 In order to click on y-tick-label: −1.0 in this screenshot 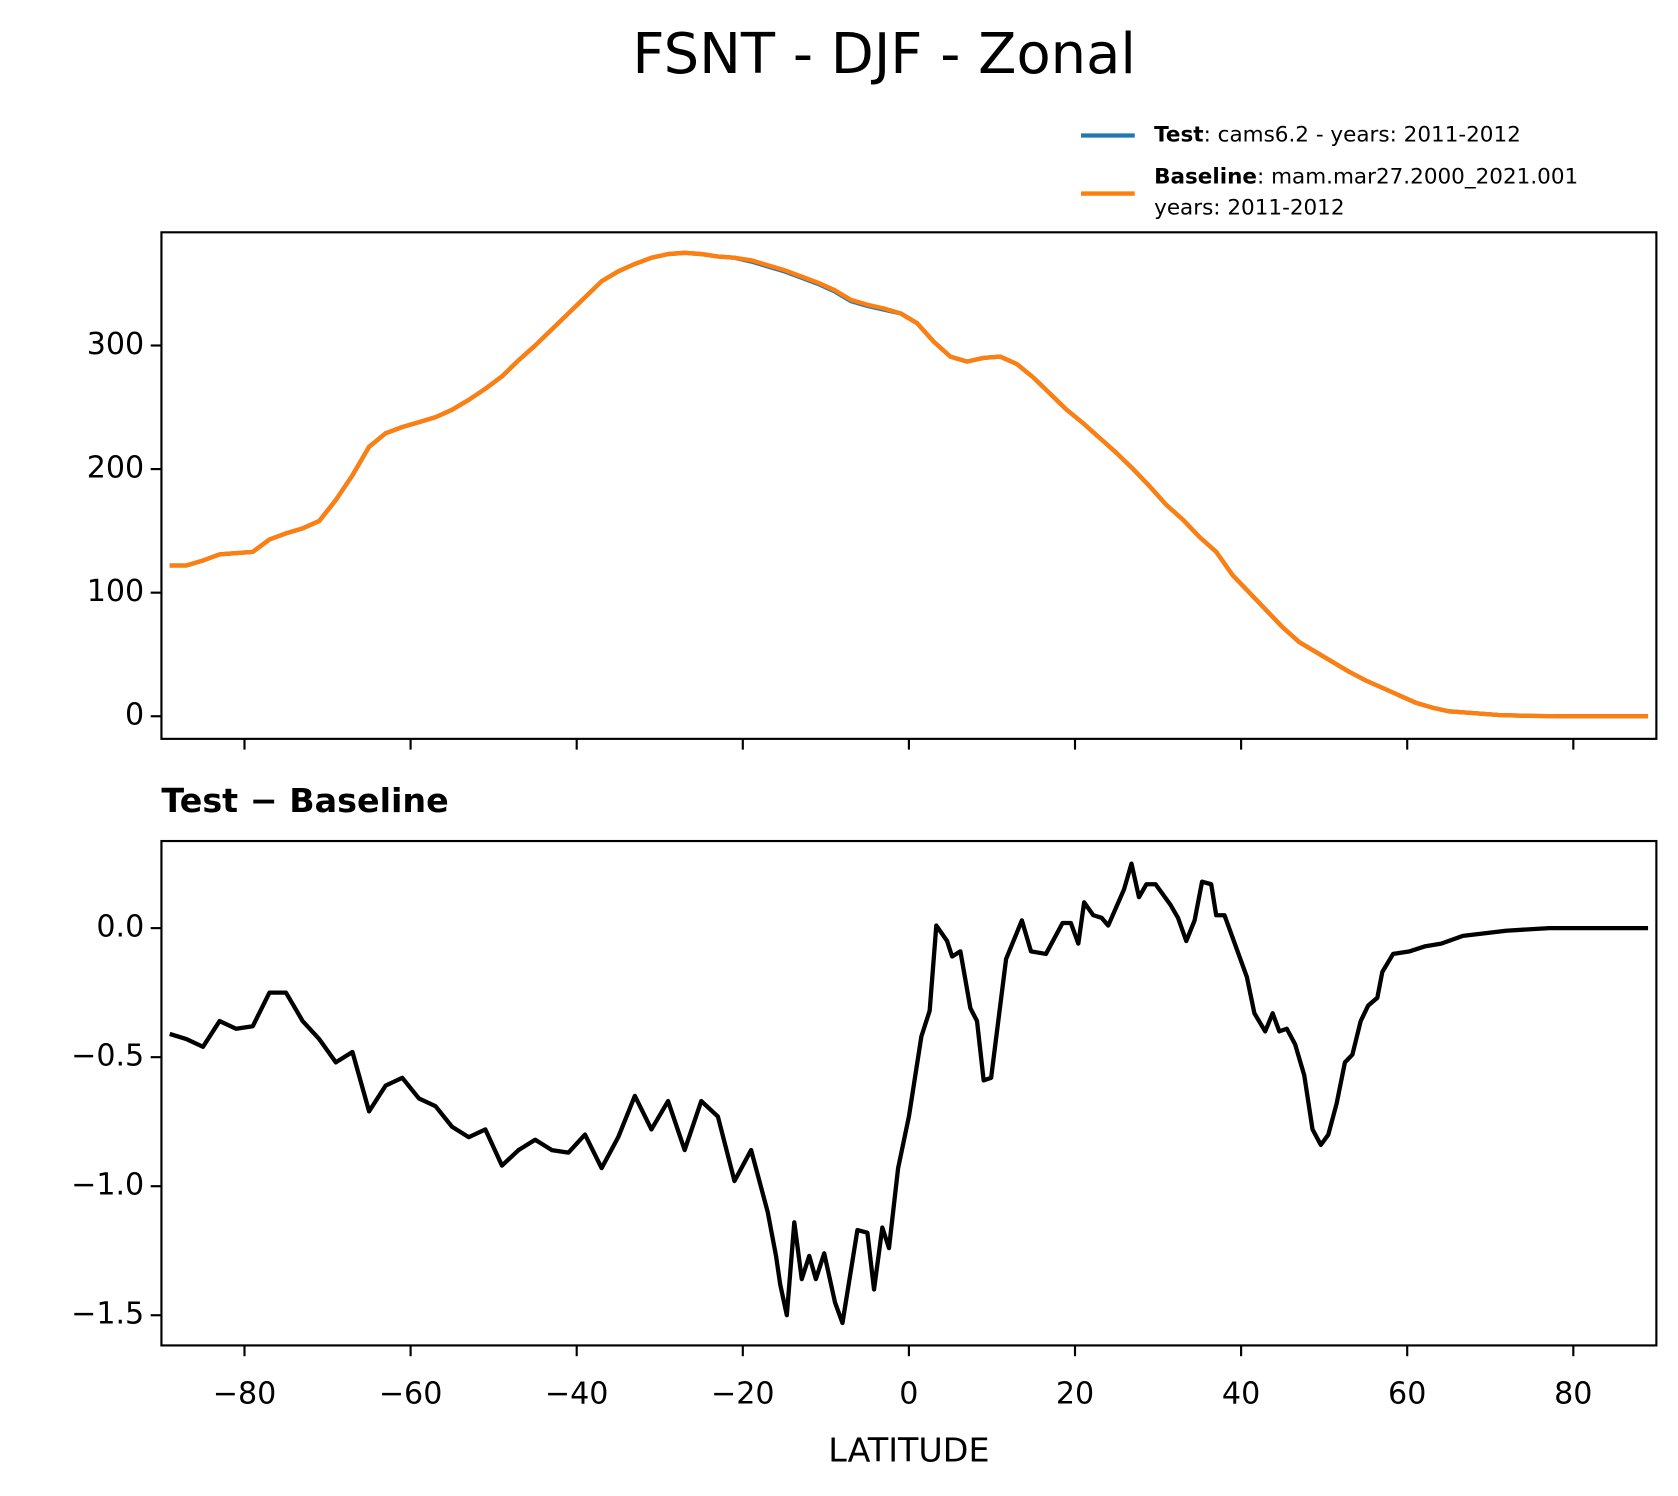, I will do `click(107, 1185)`.